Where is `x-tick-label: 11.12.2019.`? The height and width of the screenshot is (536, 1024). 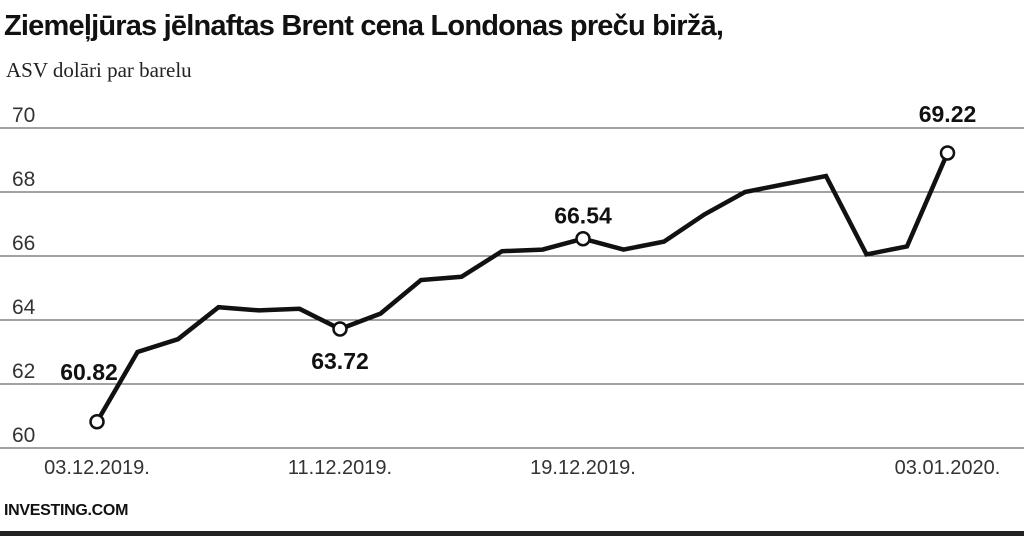 x-tick-label: 11.12.2019. is located at coordinates (340, 468).